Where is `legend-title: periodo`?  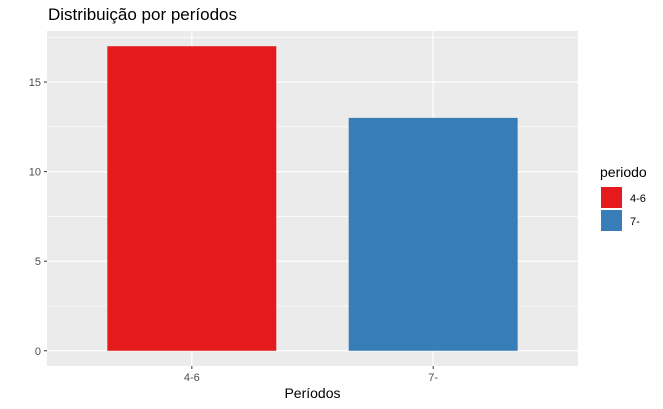 legend-title: periodo is located at coordinates (623, 172).